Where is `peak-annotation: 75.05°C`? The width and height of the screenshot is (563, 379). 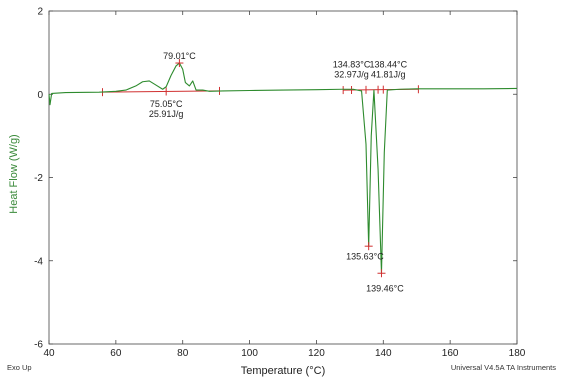
peak-annotation: 75.05°C is located at coordinates (166, 104).